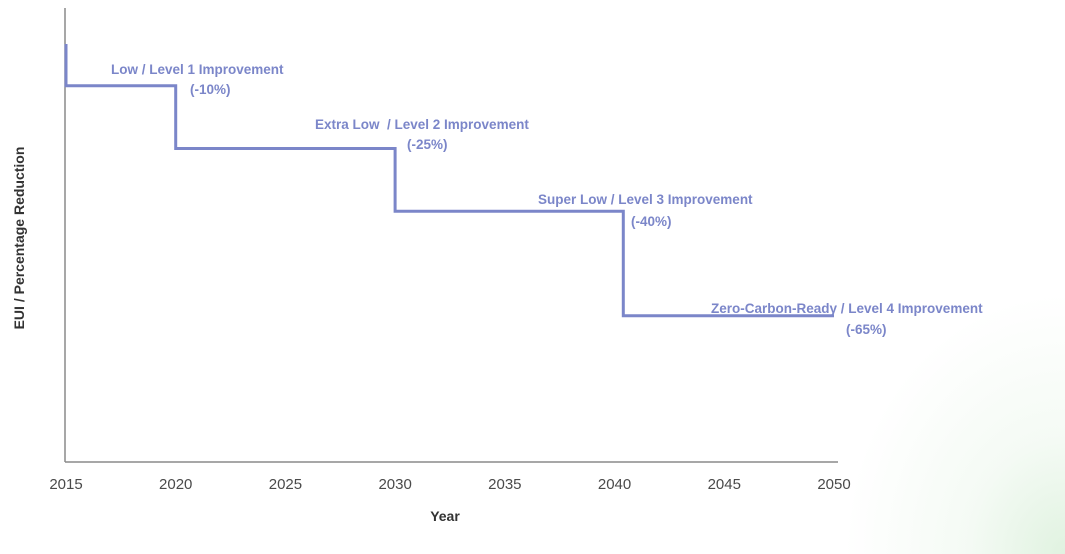 The height and width of the screenshot is (554, 1065). I want to click on x-tick-label: 2025, so click(285, 484).